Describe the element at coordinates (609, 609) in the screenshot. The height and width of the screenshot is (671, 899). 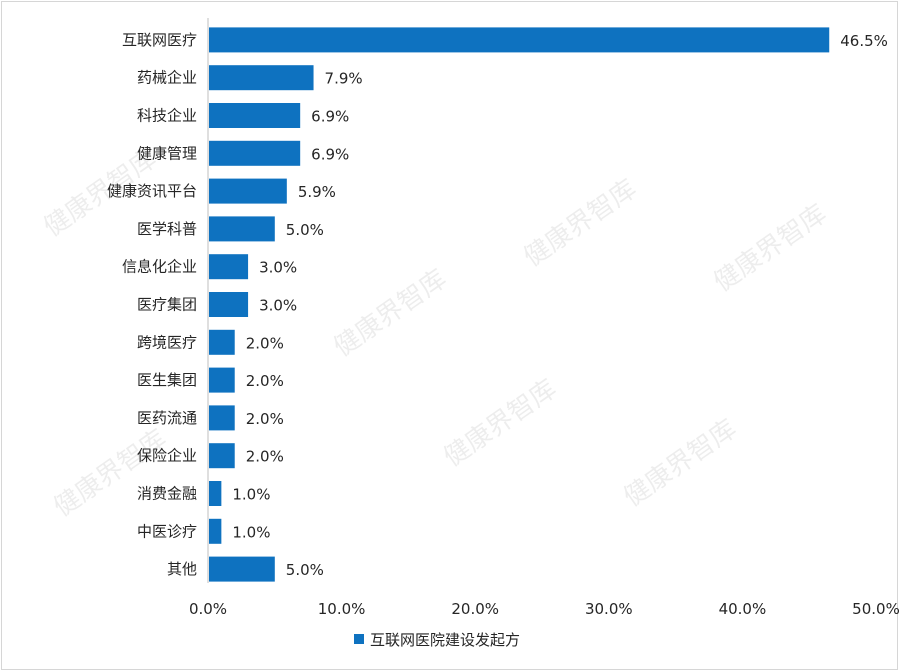
I see `x-tick-label: 30.0%` at that location.